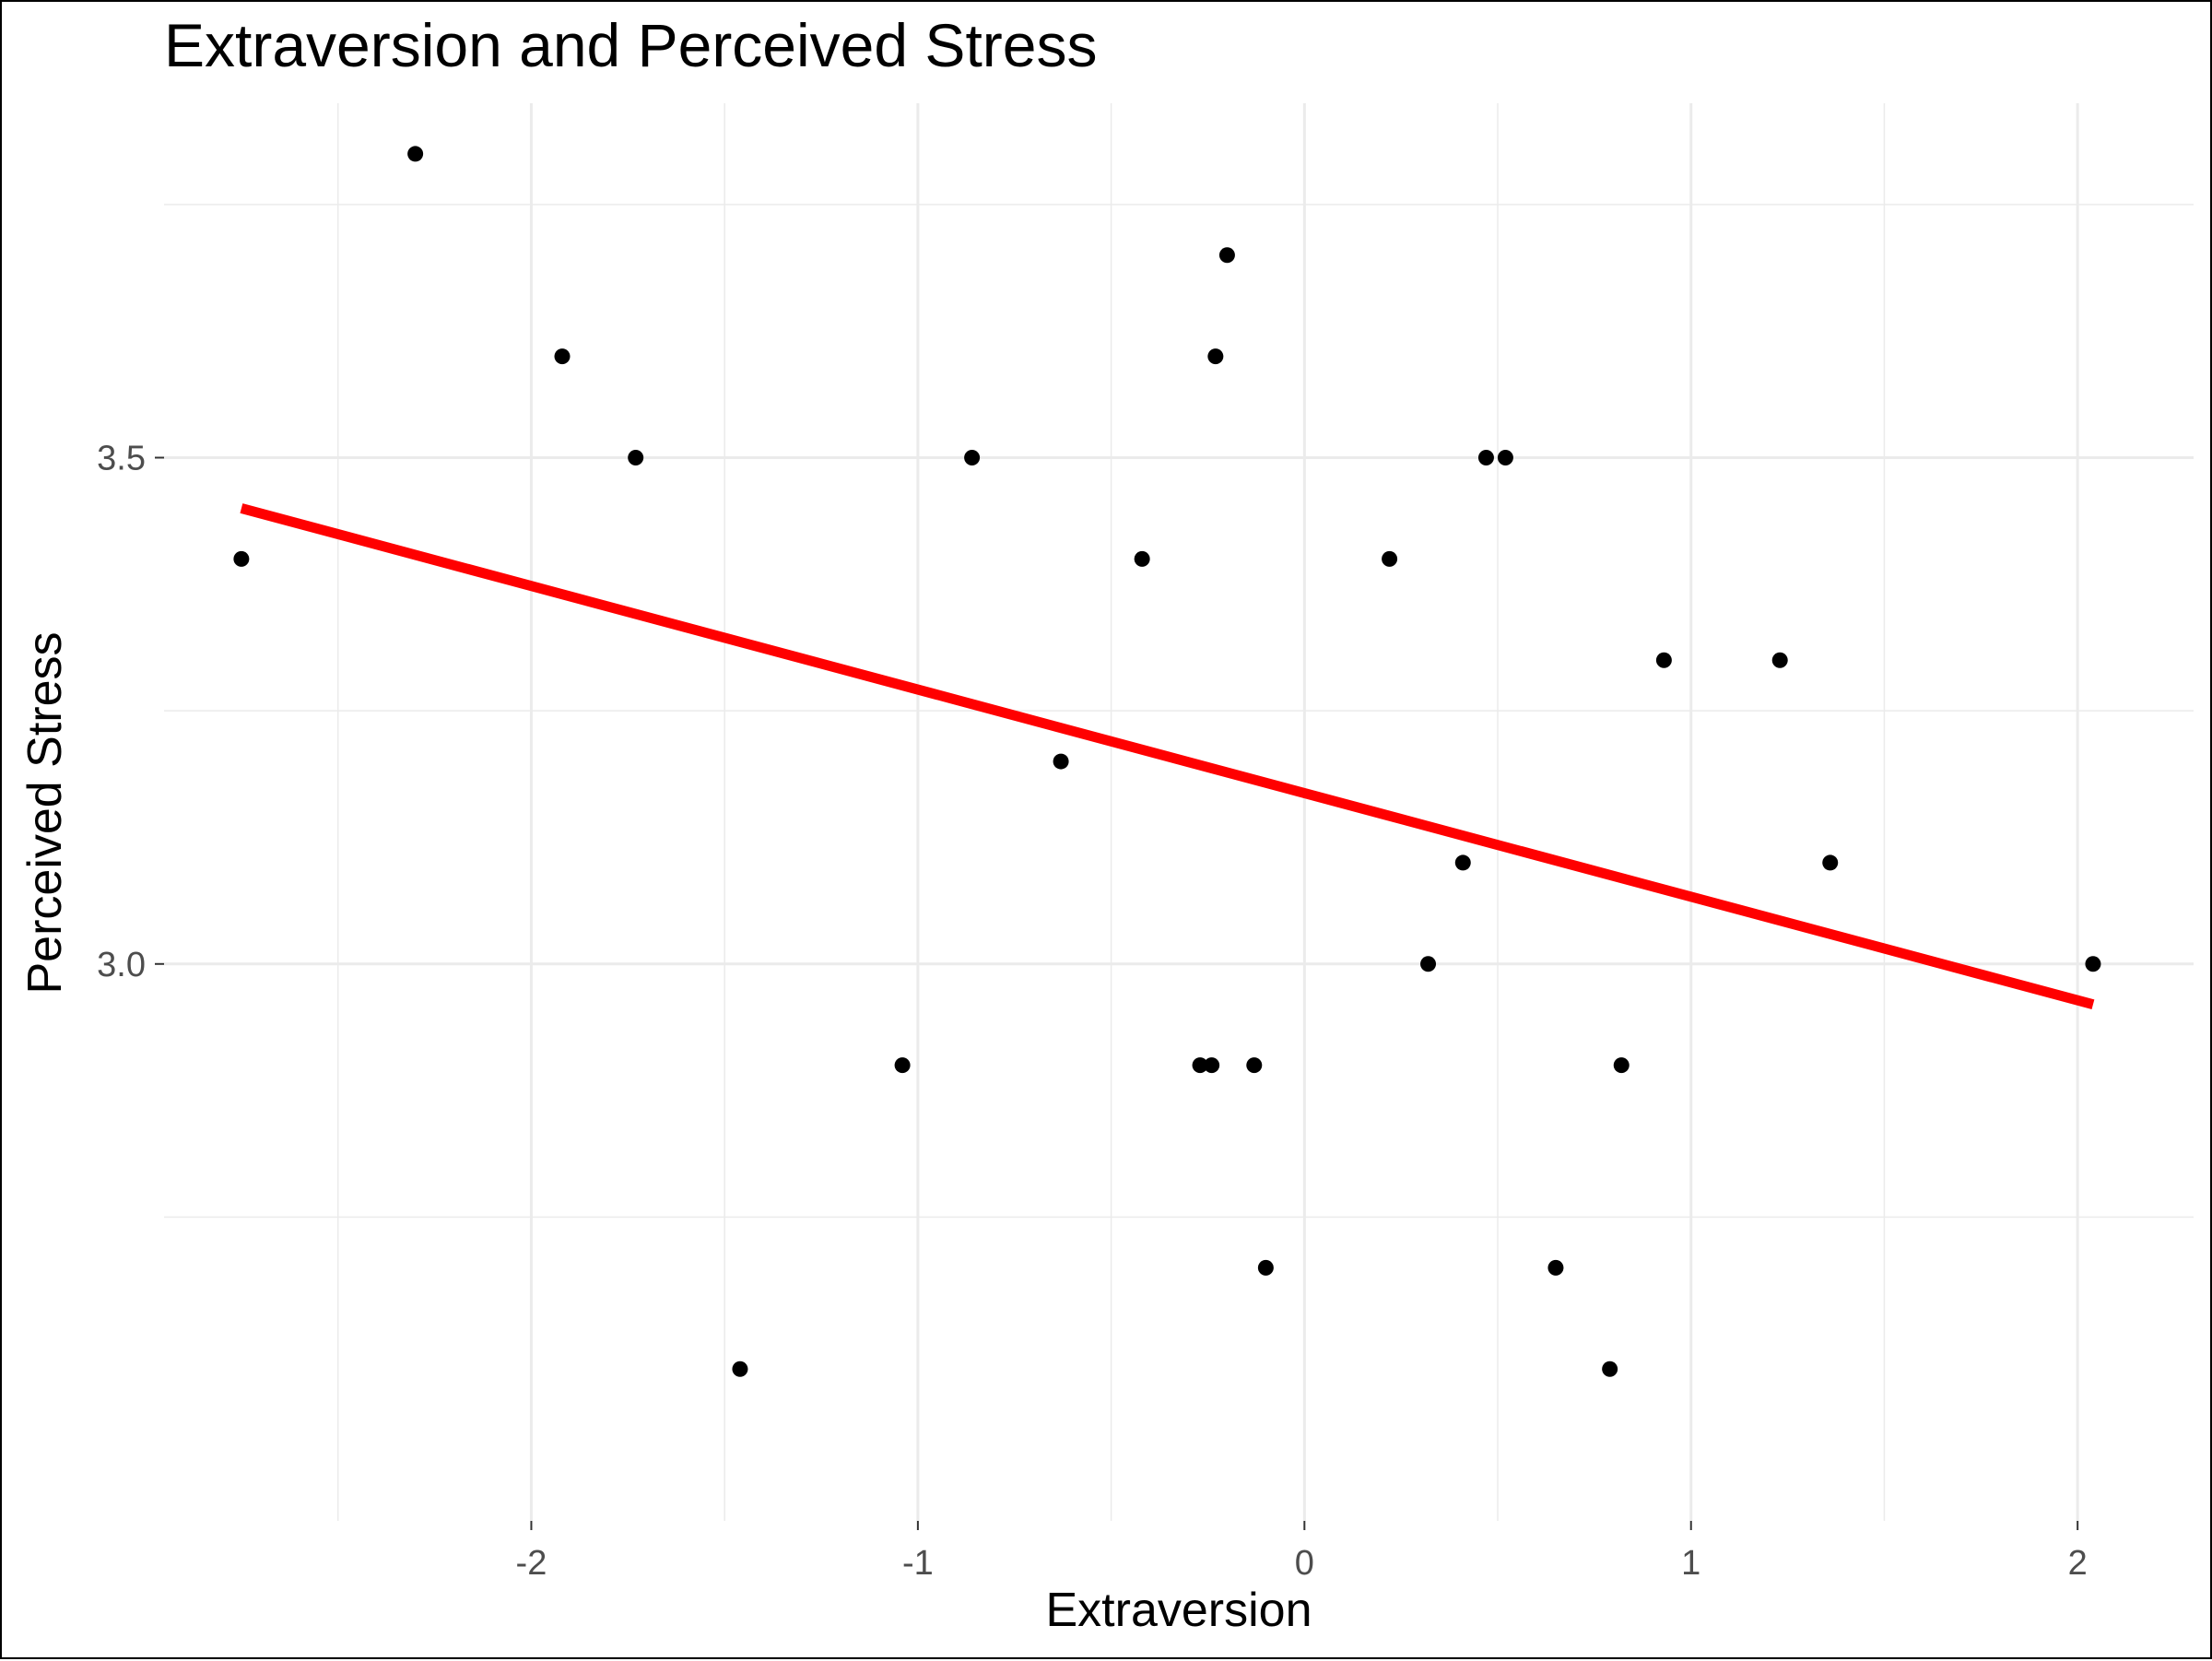 Image resolution: width=2212 pixels, height=1661 pixels. What do you see at coordinates (45, 812) in the screenshot?
I see `y-axis-title: Perceived Stress` at bounding box center [45, 812].